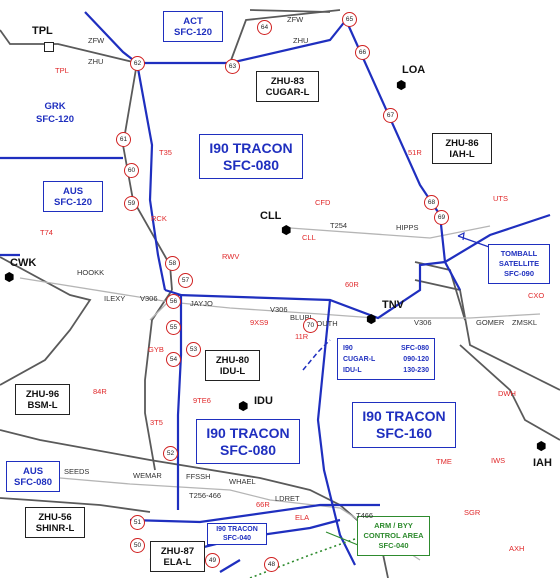 The width and height of the screenshot is (560, 578). What do you see at coordinates (287, 498) in the screenshot?
I see `fix-label: LDRET` at bounding box center [287, 498].